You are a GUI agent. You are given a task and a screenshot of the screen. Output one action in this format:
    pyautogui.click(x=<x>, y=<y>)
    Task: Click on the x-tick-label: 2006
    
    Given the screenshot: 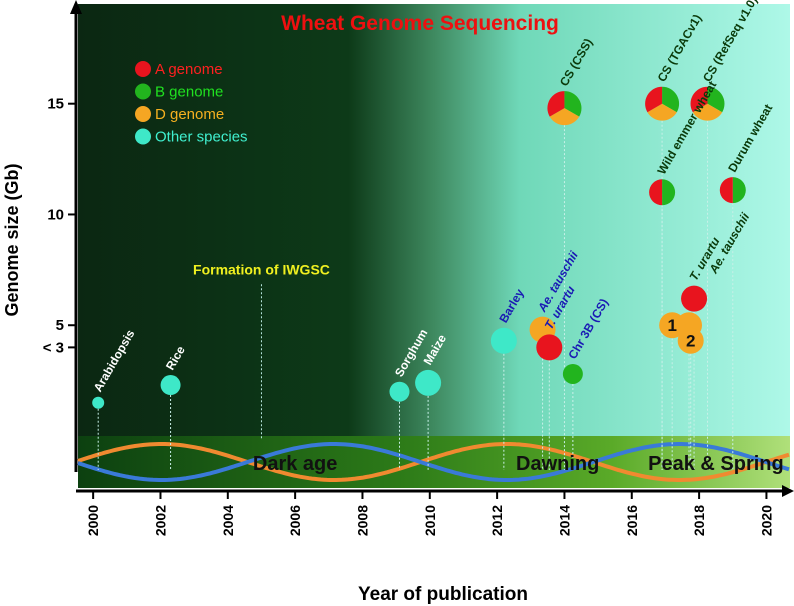 What is the action you would take?
    pyautogui.click(x=295, y=520)
    